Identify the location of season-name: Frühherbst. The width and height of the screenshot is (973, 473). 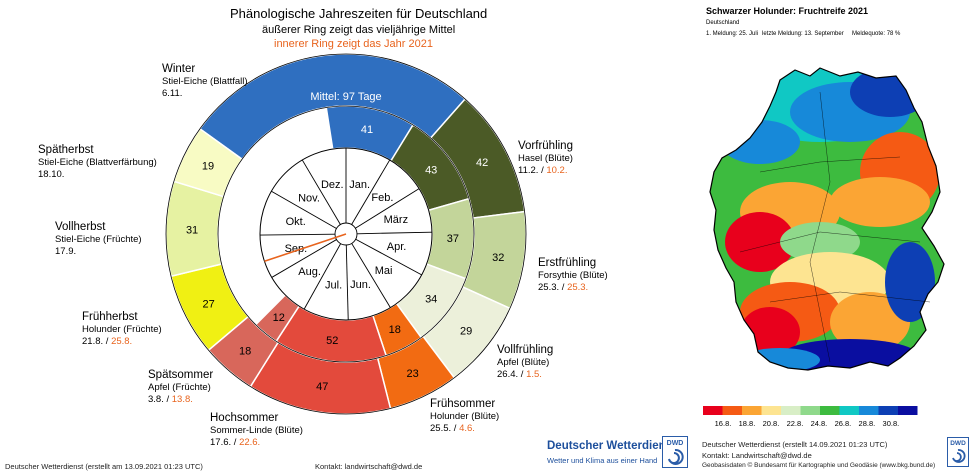
(110, 317).